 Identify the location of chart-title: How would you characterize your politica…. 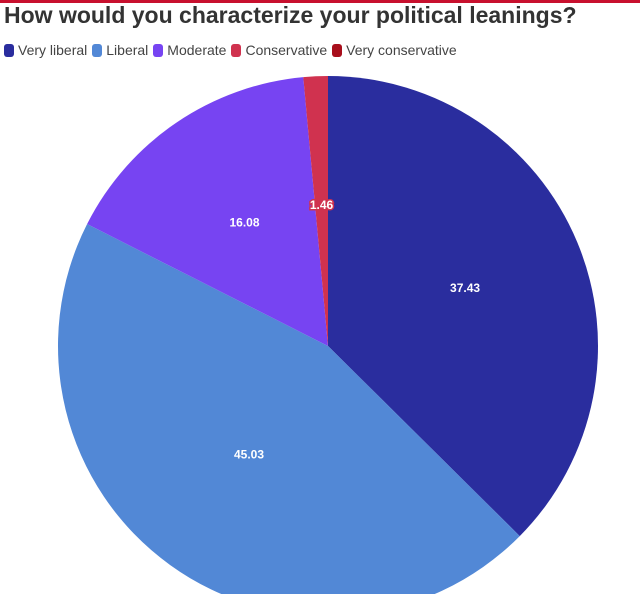
(290, 15).